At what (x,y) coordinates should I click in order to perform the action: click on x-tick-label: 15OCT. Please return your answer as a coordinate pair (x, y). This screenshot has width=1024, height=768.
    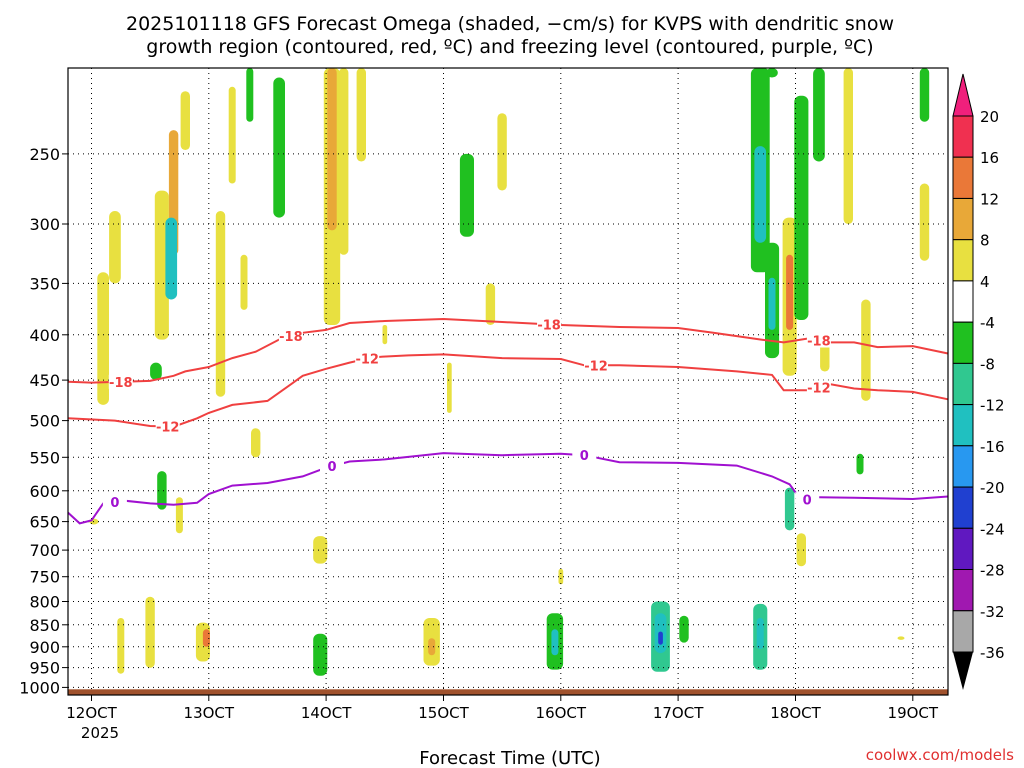
    Looking at the image, I should click on (443, 713).